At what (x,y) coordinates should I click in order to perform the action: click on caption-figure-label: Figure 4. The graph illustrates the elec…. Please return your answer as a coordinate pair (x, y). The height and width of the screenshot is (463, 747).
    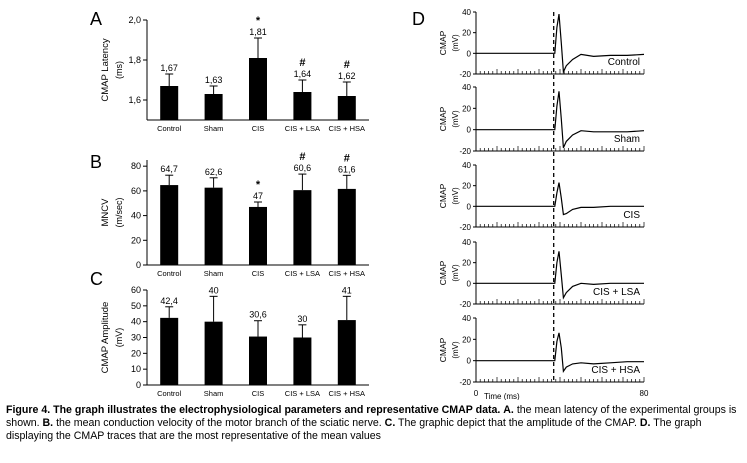
    Looking at the image, I should click on (253, 410).